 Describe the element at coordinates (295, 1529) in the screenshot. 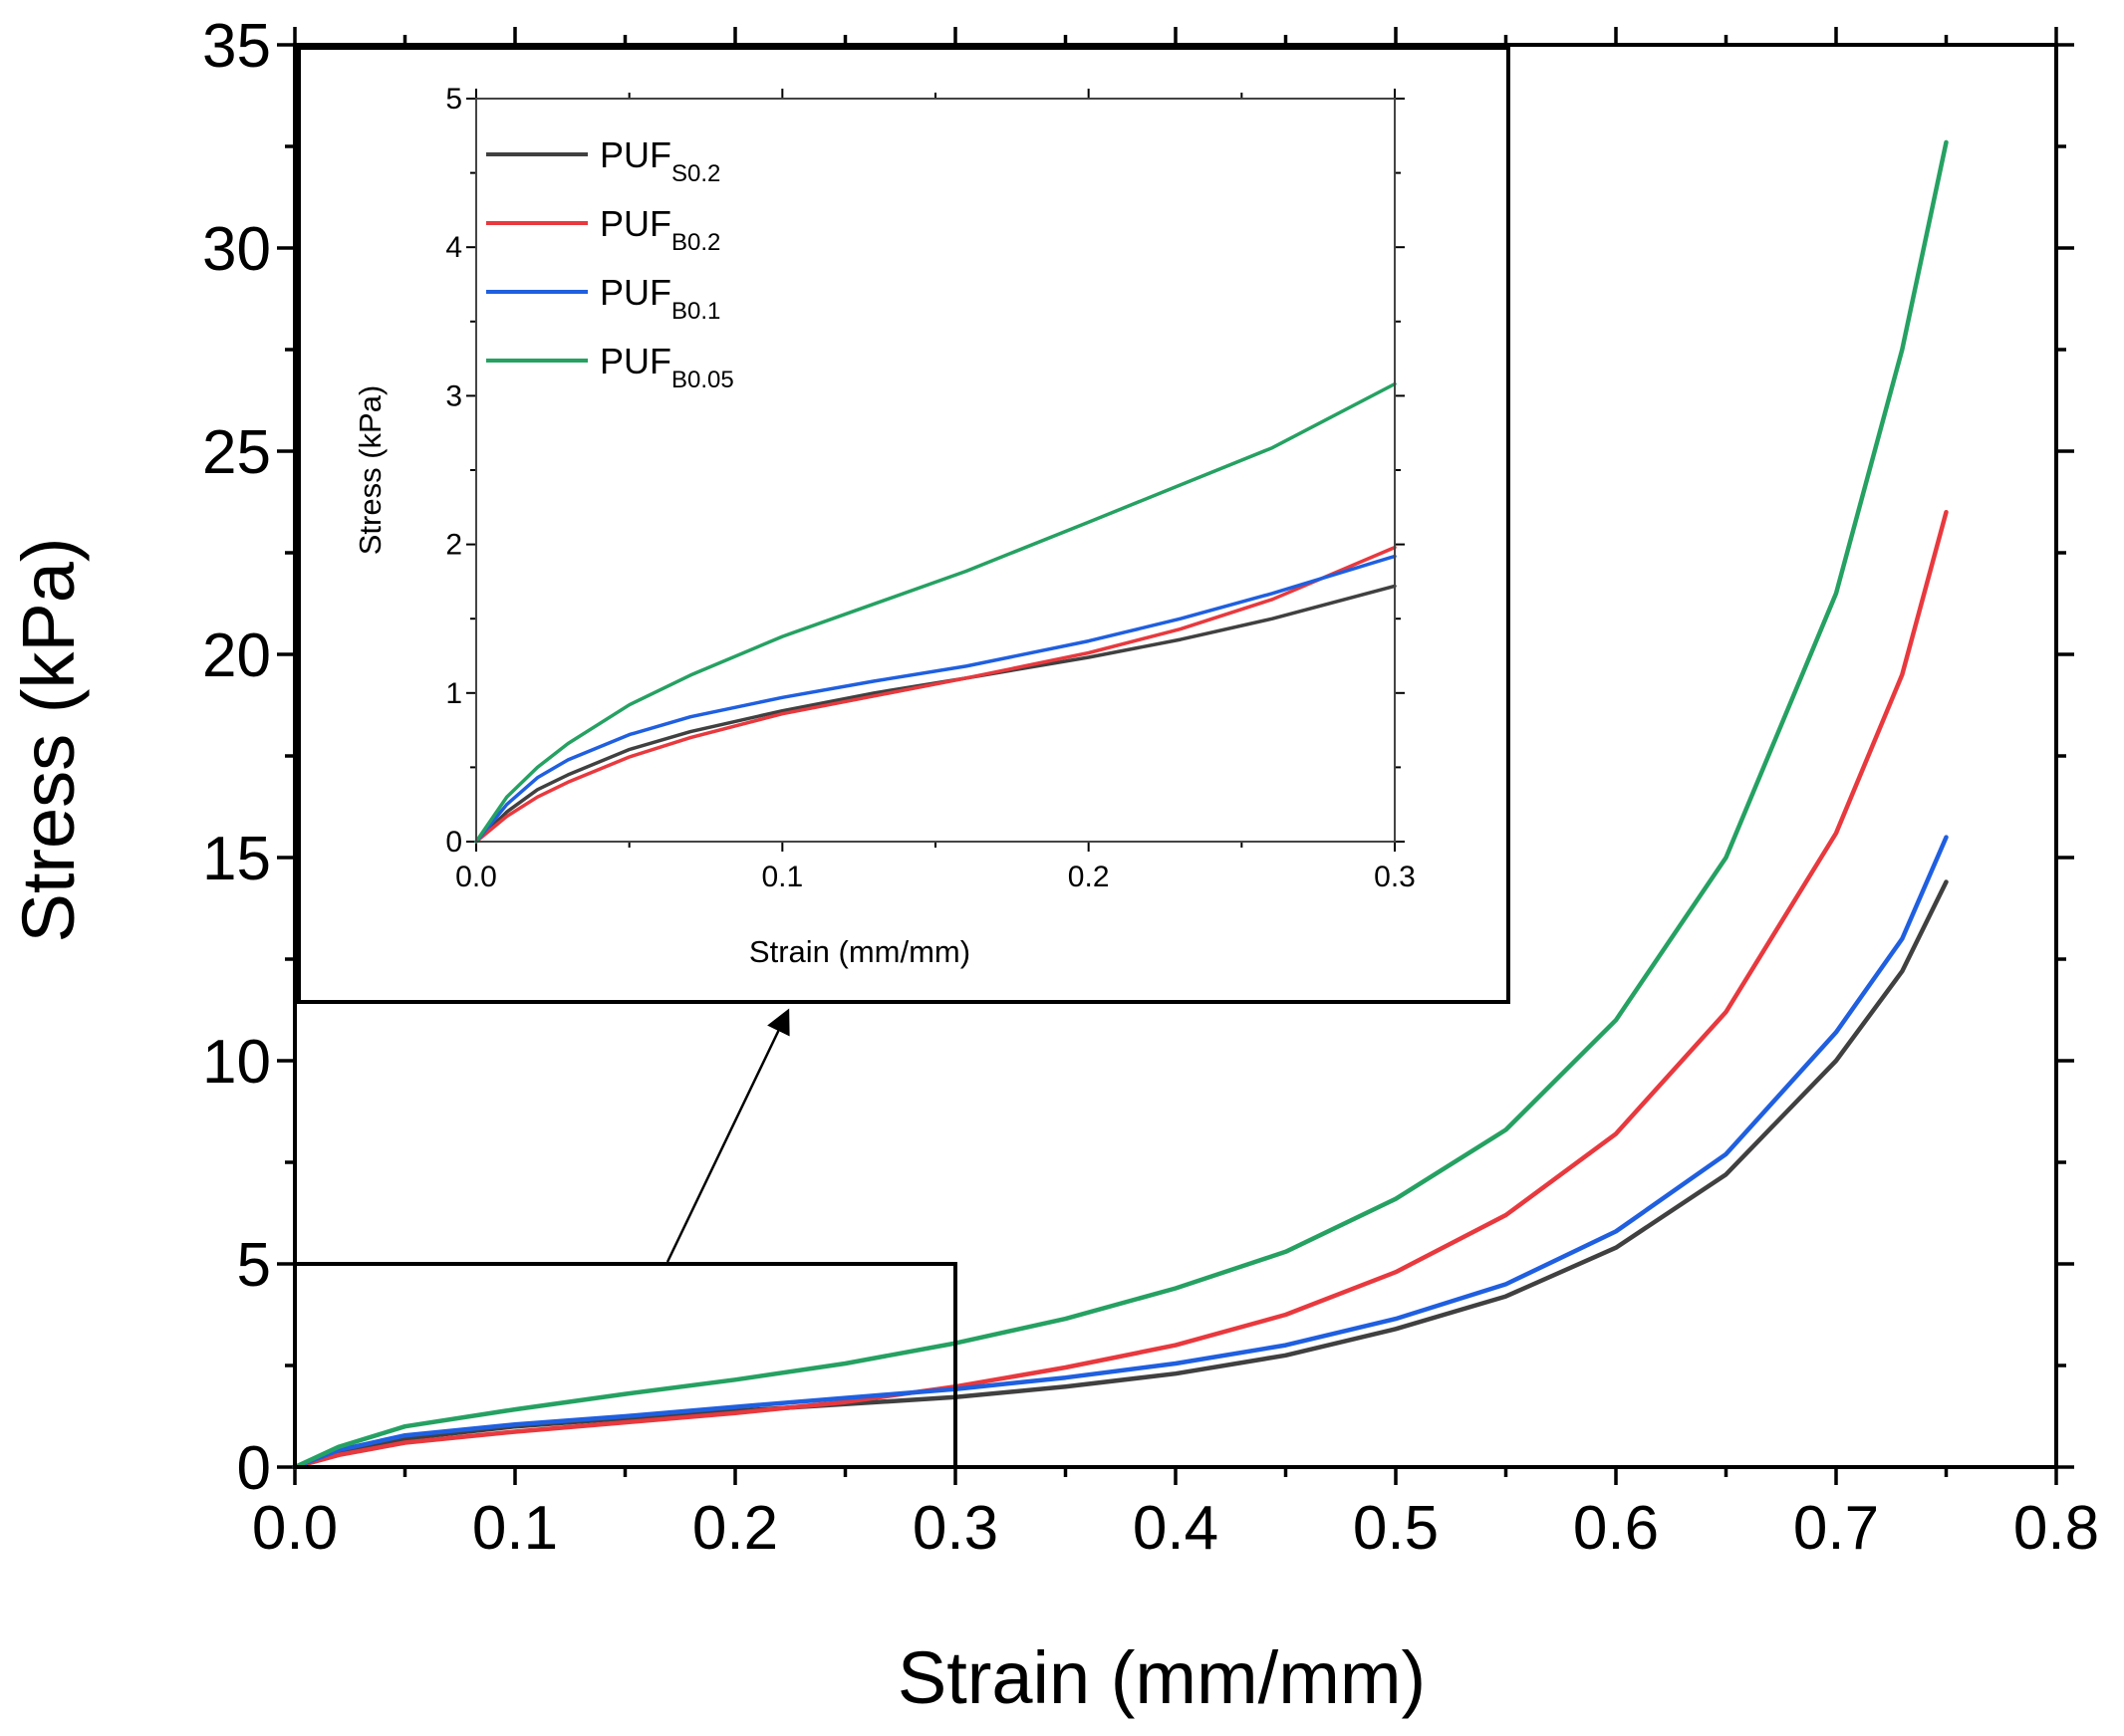

I see `main-x-tick-label: 0.0` at that location.